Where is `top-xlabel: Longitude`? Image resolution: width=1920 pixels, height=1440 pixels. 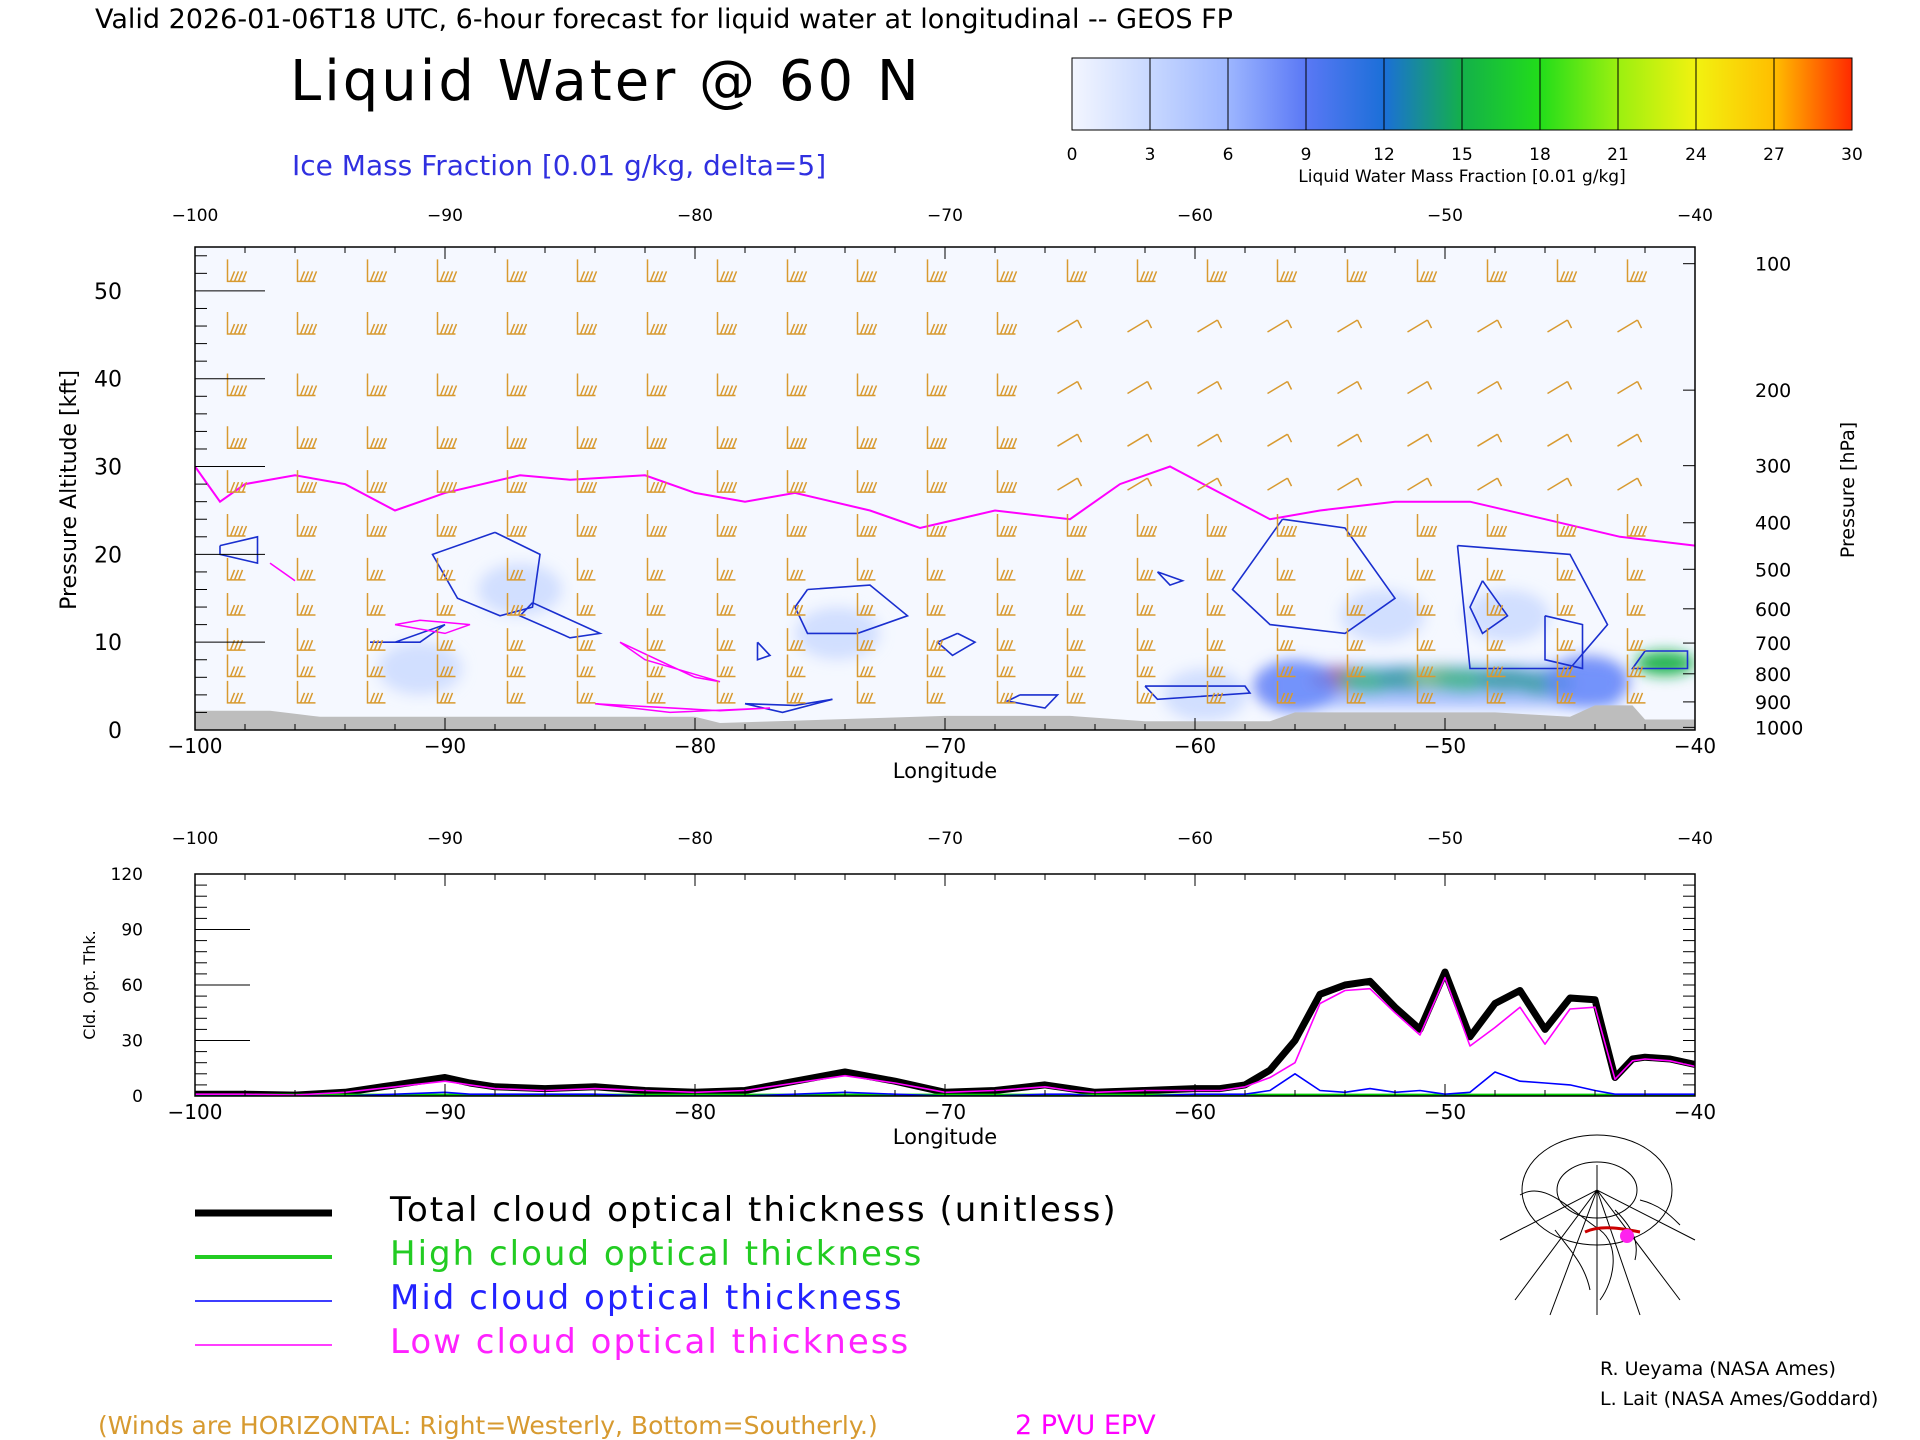
top-xlabel: Longitude is located at coordinates (945, 771).